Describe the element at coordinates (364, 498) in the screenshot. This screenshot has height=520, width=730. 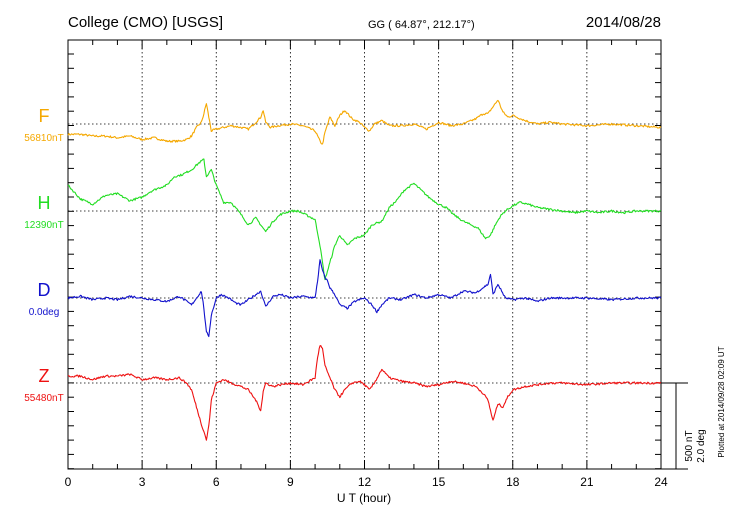
I see `x-axis-label: U T (hour)` at that location.